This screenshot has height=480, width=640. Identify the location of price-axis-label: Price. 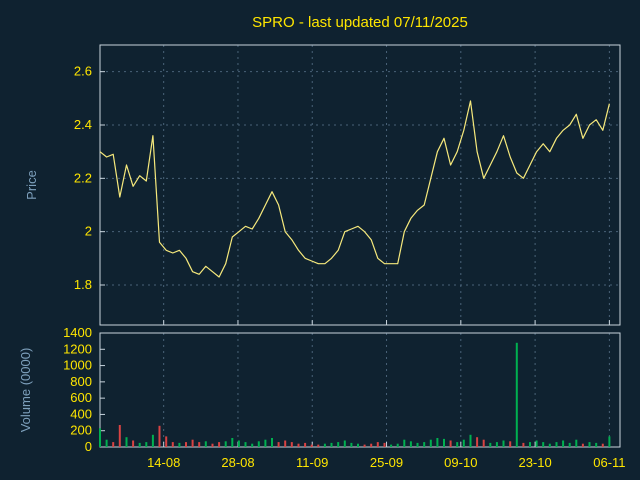
(31, 185).